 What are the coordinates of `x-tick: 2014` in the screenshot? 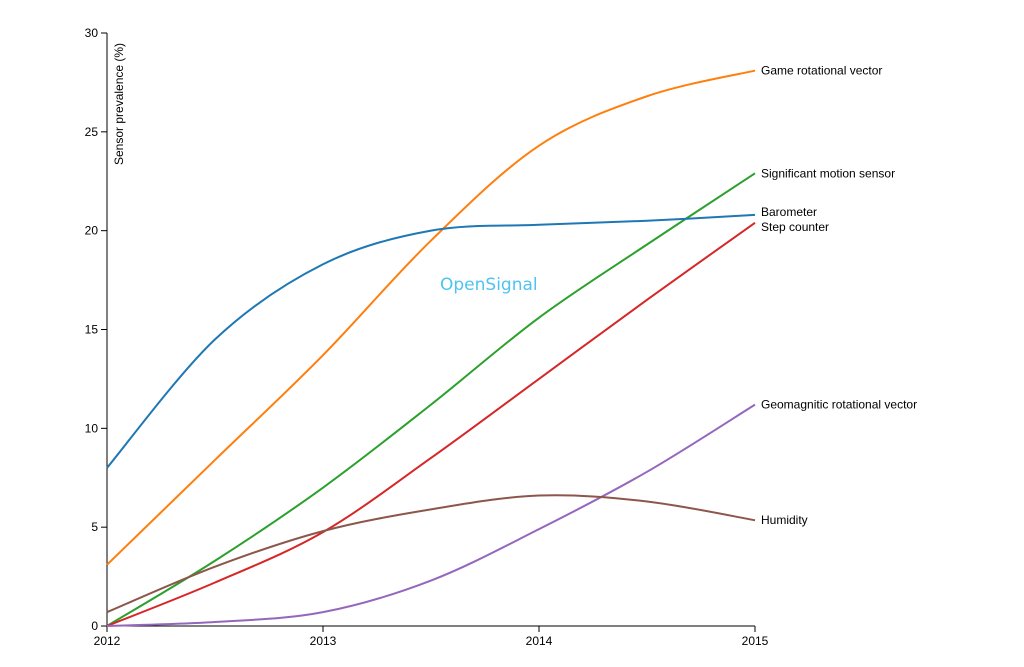 It's located at (539, 637).